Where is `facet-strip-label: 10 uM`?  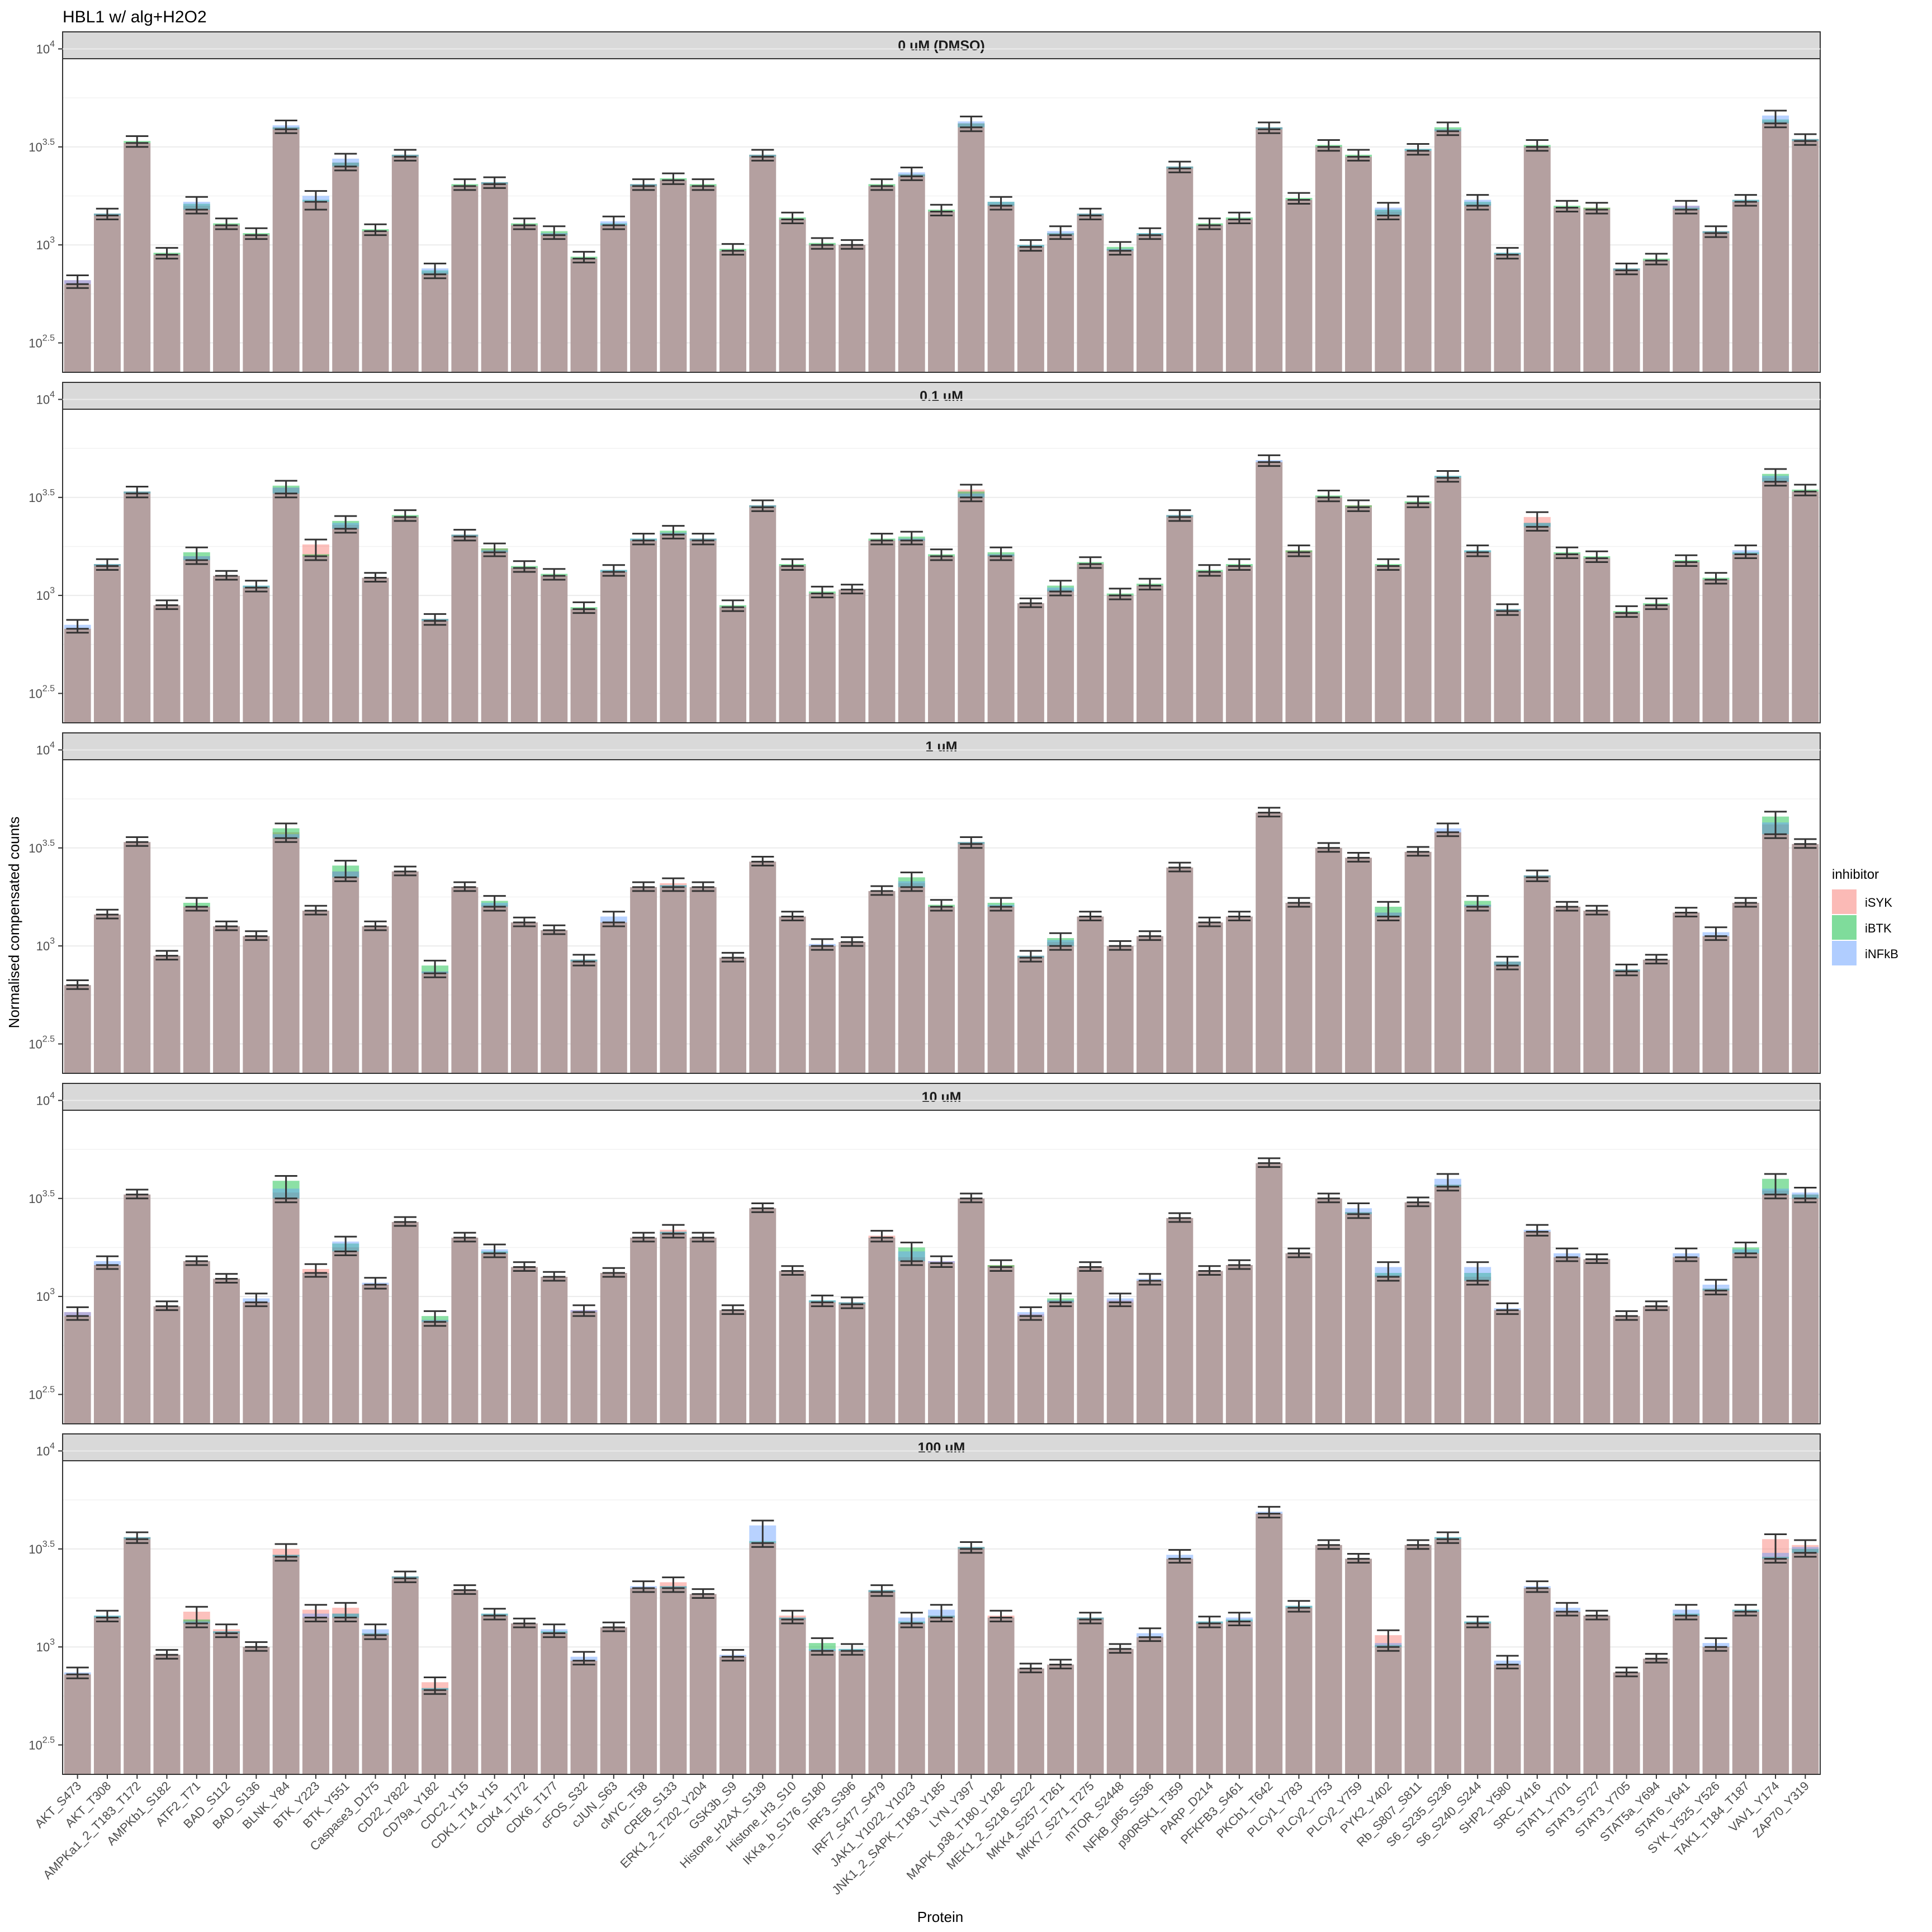 facet-strip-label: 10 uM is located at coordinates (942, 1097).